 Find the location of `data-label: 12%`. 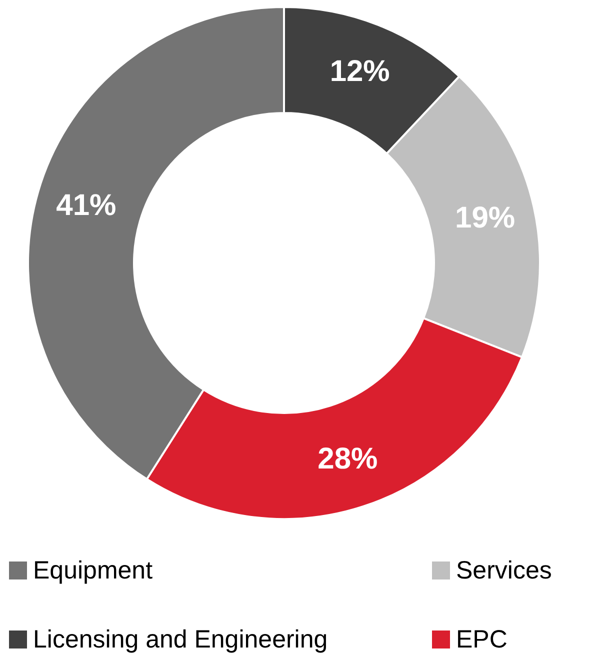

data-label: 12% is located at coordinates (360, 71).